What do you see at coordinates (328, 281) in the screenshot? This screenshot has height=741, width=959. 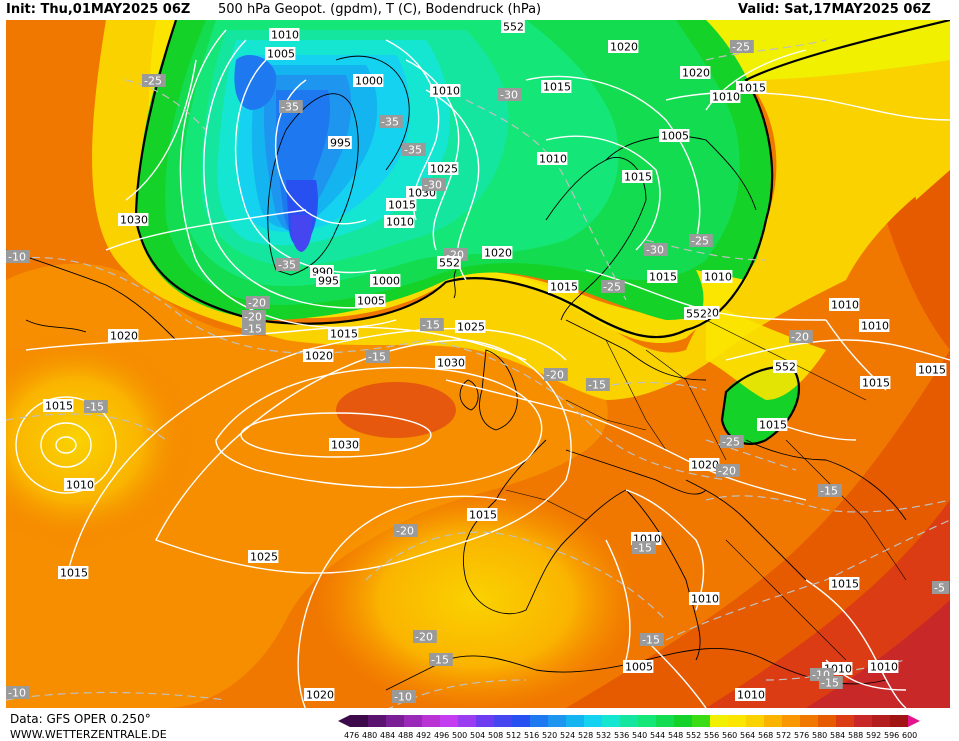 I see `pressure-label: 995` at bounding box center [328, 281].